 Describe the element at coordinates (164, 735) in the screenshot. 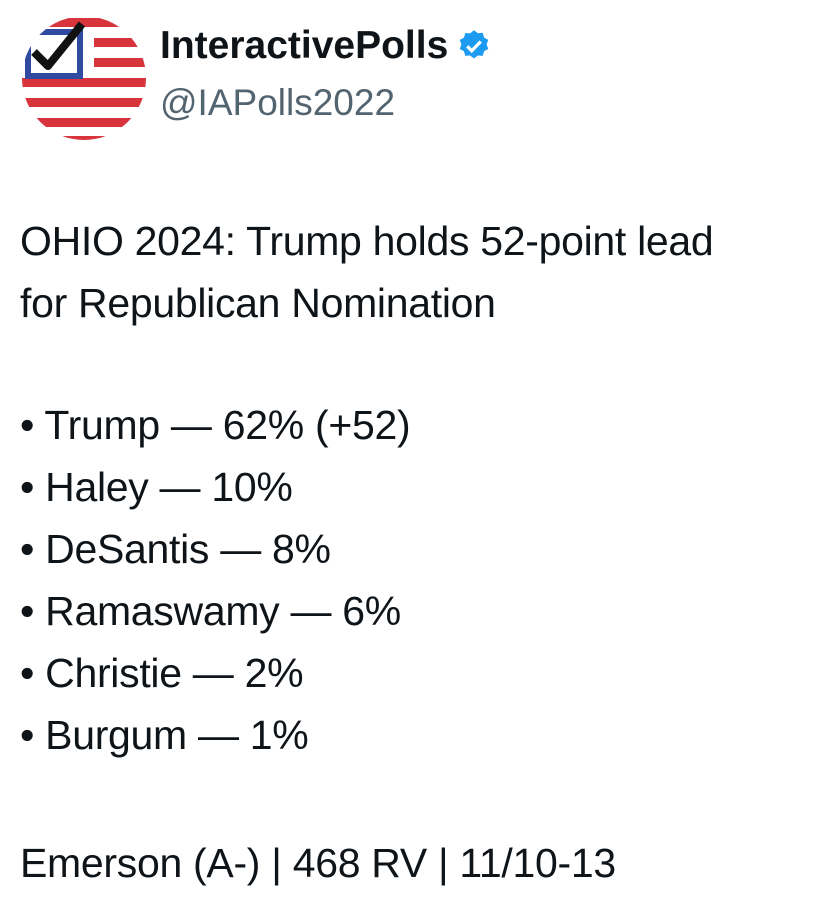

I see `bullet-line: • Burgum — 1%` at that location.